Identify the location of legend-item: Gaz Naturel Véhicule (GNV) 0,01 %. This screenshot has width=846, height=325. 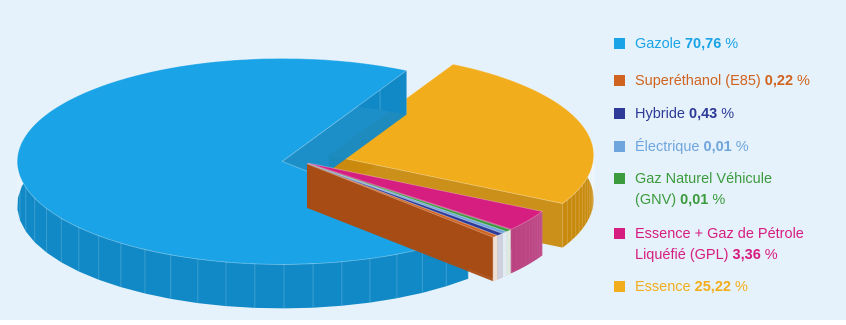
(693, 190).